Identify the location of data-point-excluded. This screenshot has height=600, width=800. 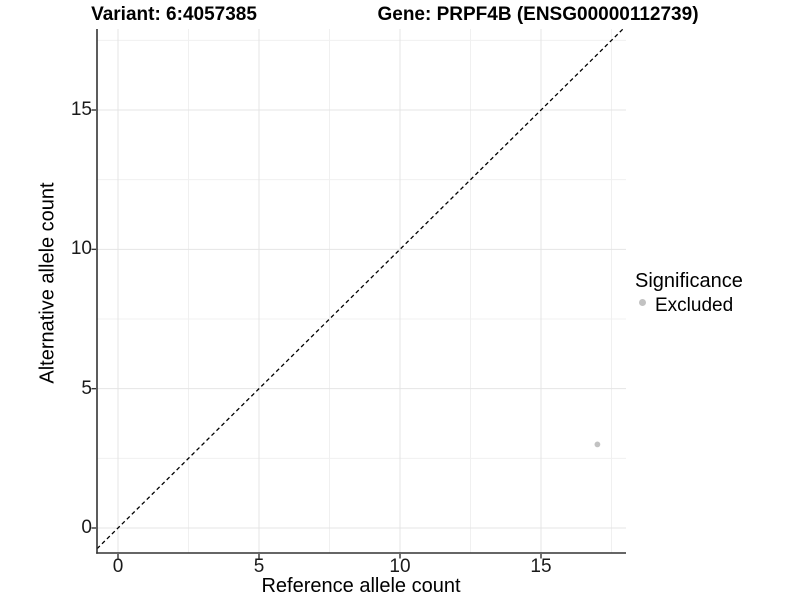
(597, 444).